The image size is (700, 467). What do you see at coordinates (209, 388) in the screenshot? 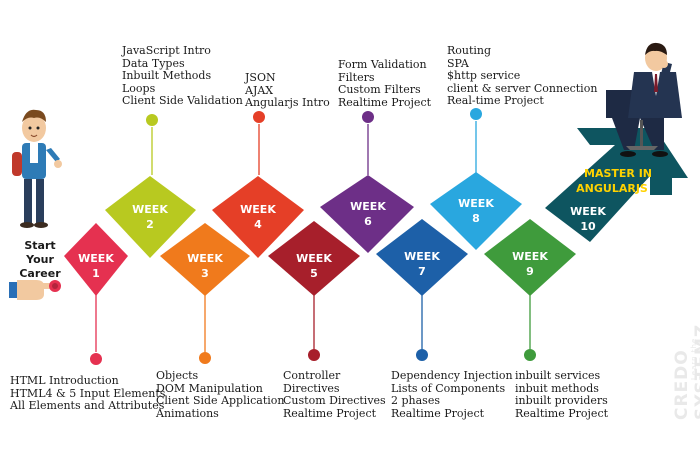
I see `list-item: DOM Manipulation` at bounding box center [209, 388].